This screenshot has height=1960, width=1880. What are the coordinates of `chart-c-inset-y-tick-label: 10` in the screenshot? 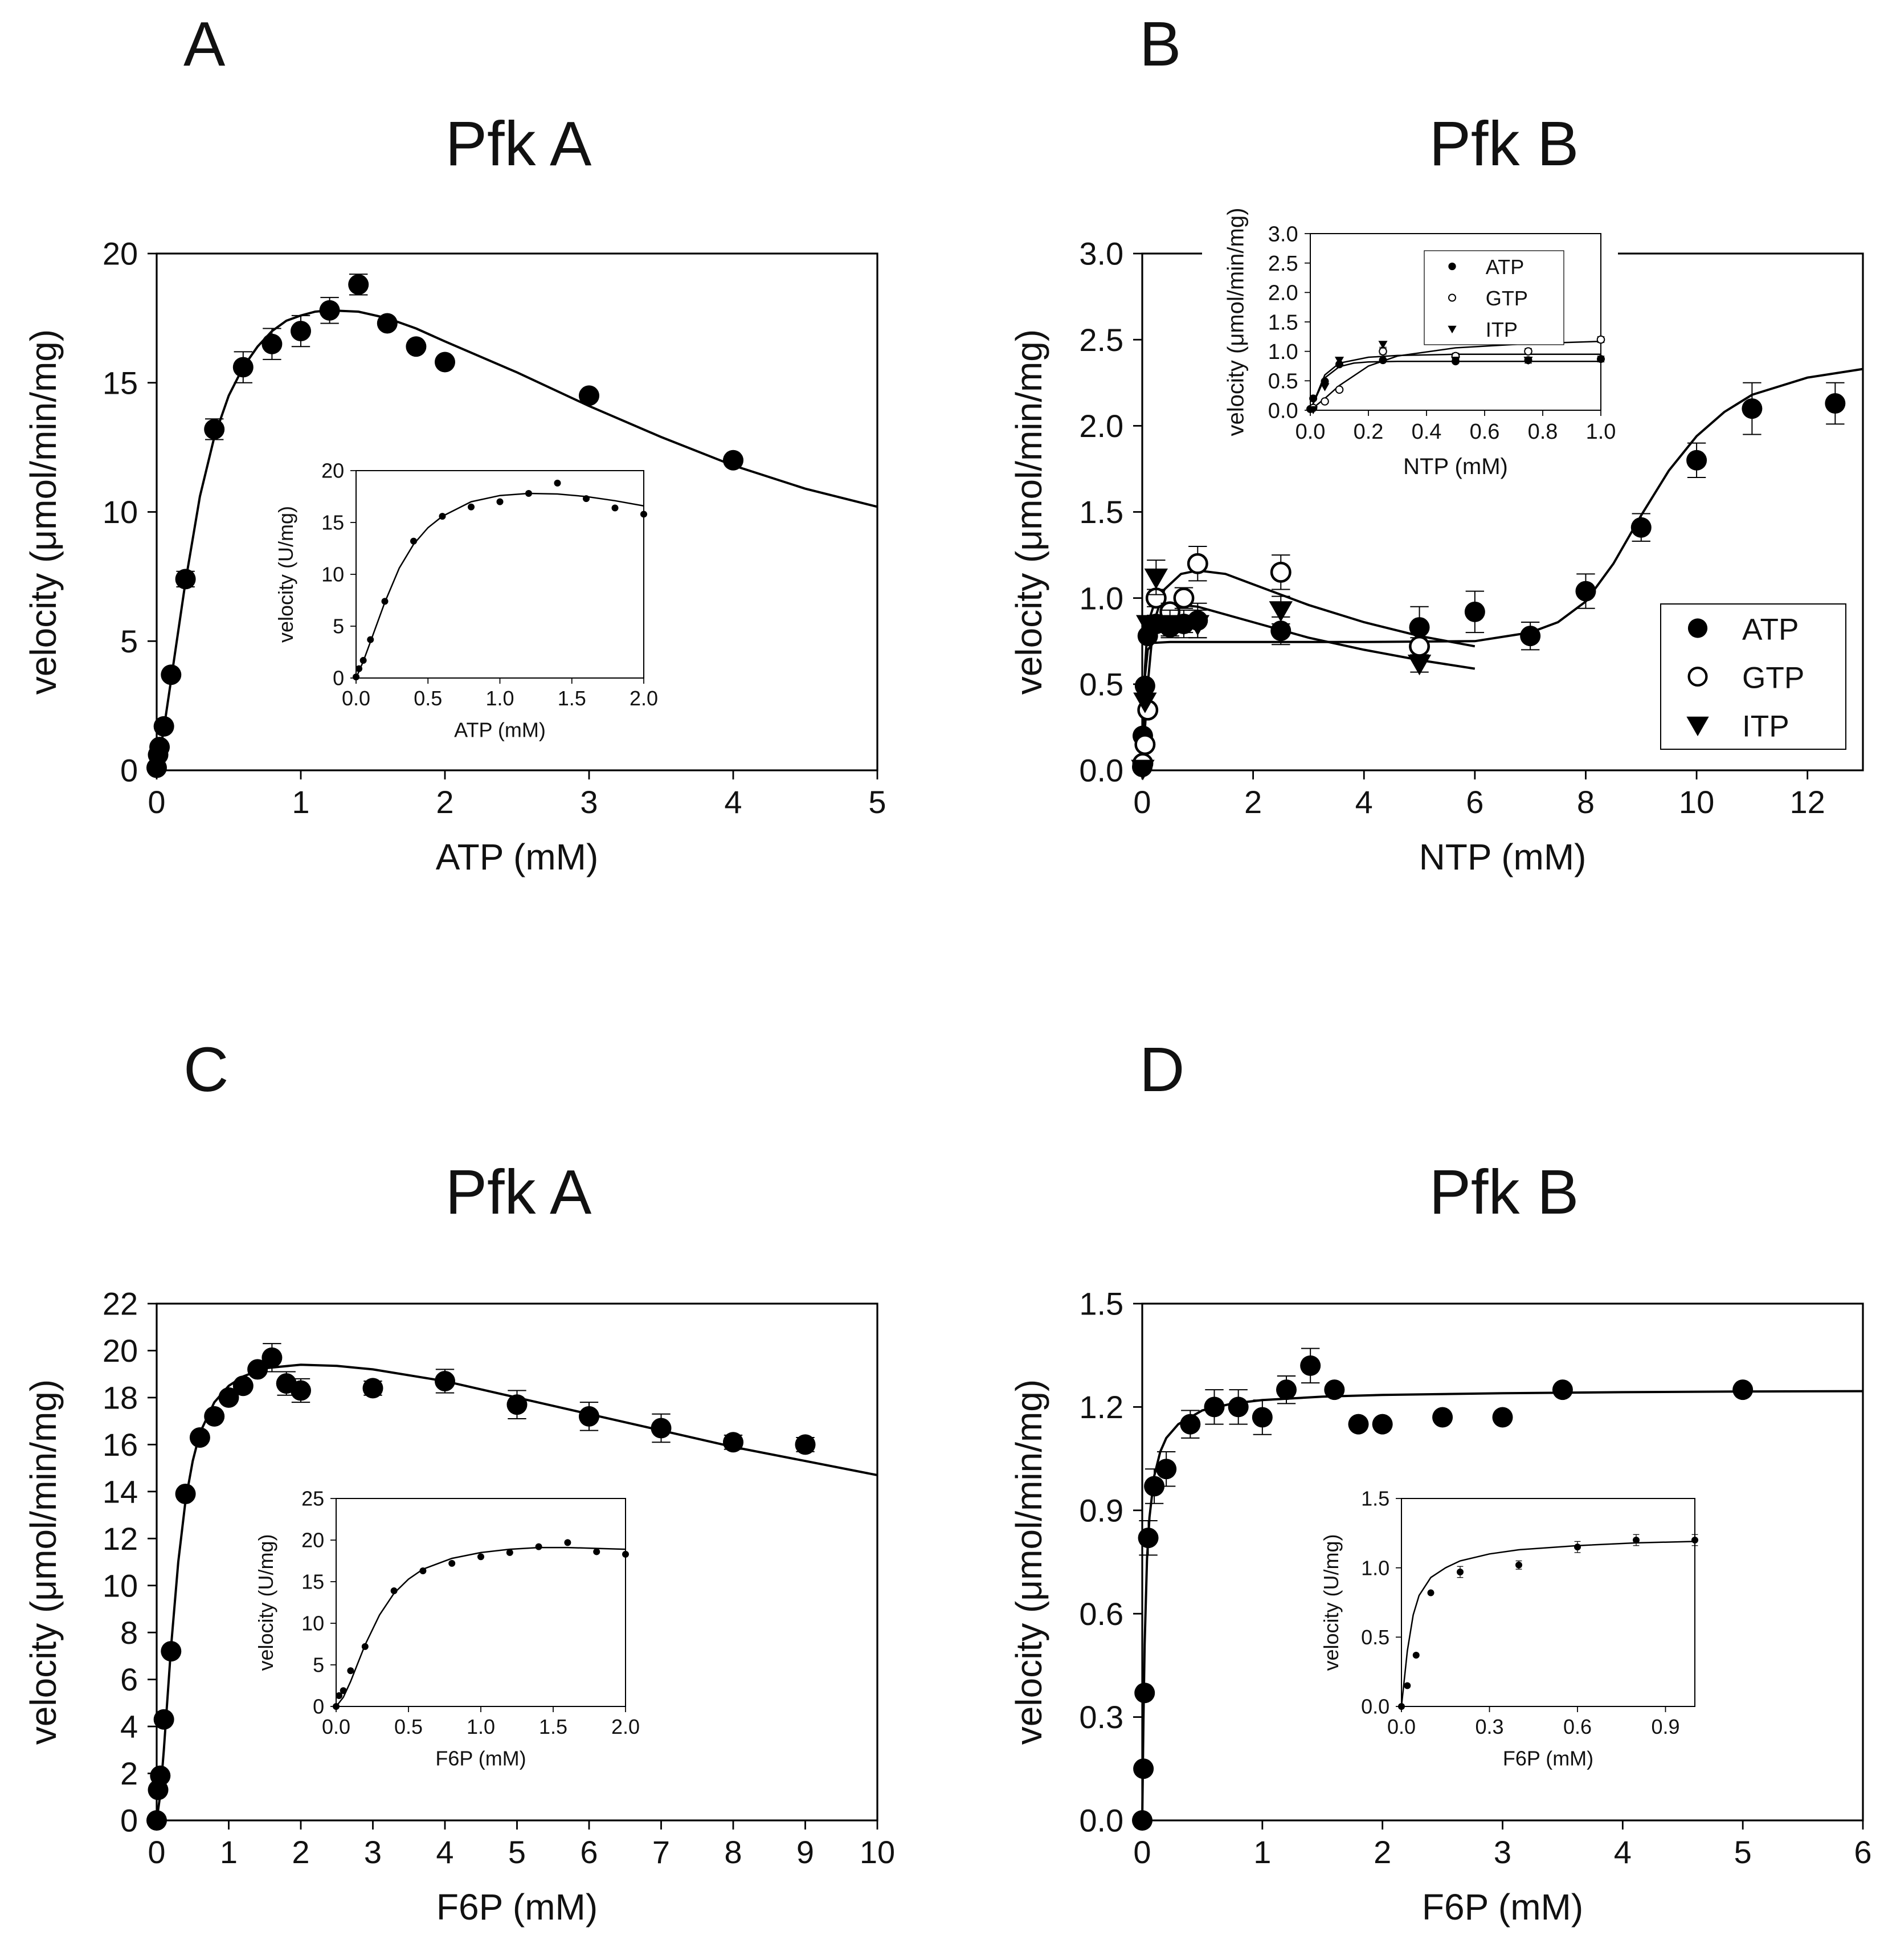 It's located at (312, 1623).